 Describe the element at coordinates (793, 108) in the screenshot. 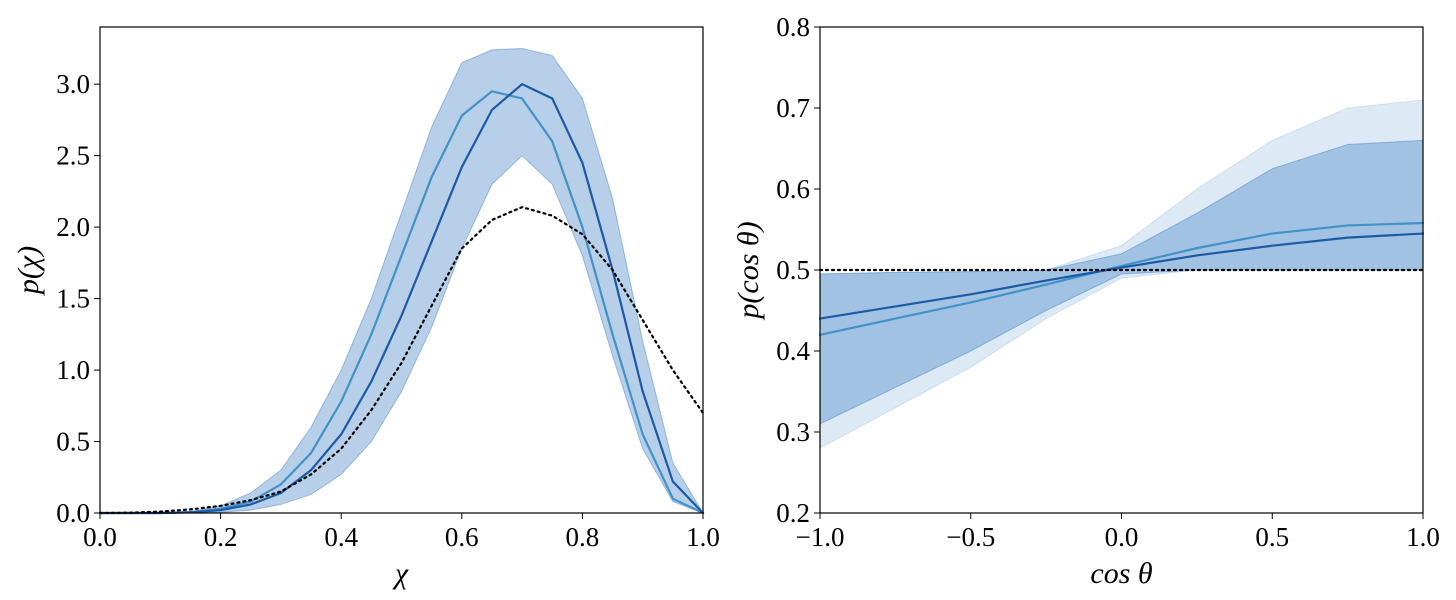

I see `y-tick-label: 0.7` at that location.